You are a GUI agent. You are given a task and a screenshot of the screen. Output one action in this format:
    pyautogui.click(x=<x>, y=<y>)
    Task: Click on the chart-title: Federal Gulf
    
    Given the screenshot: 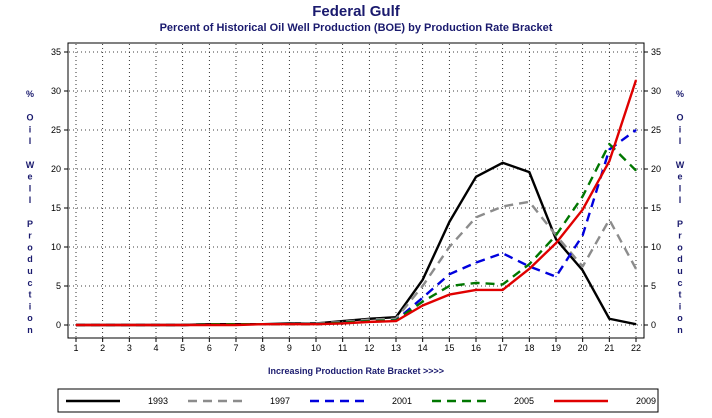 What is the action you would take?
    pyautogui.click(x=356, y=11)
    